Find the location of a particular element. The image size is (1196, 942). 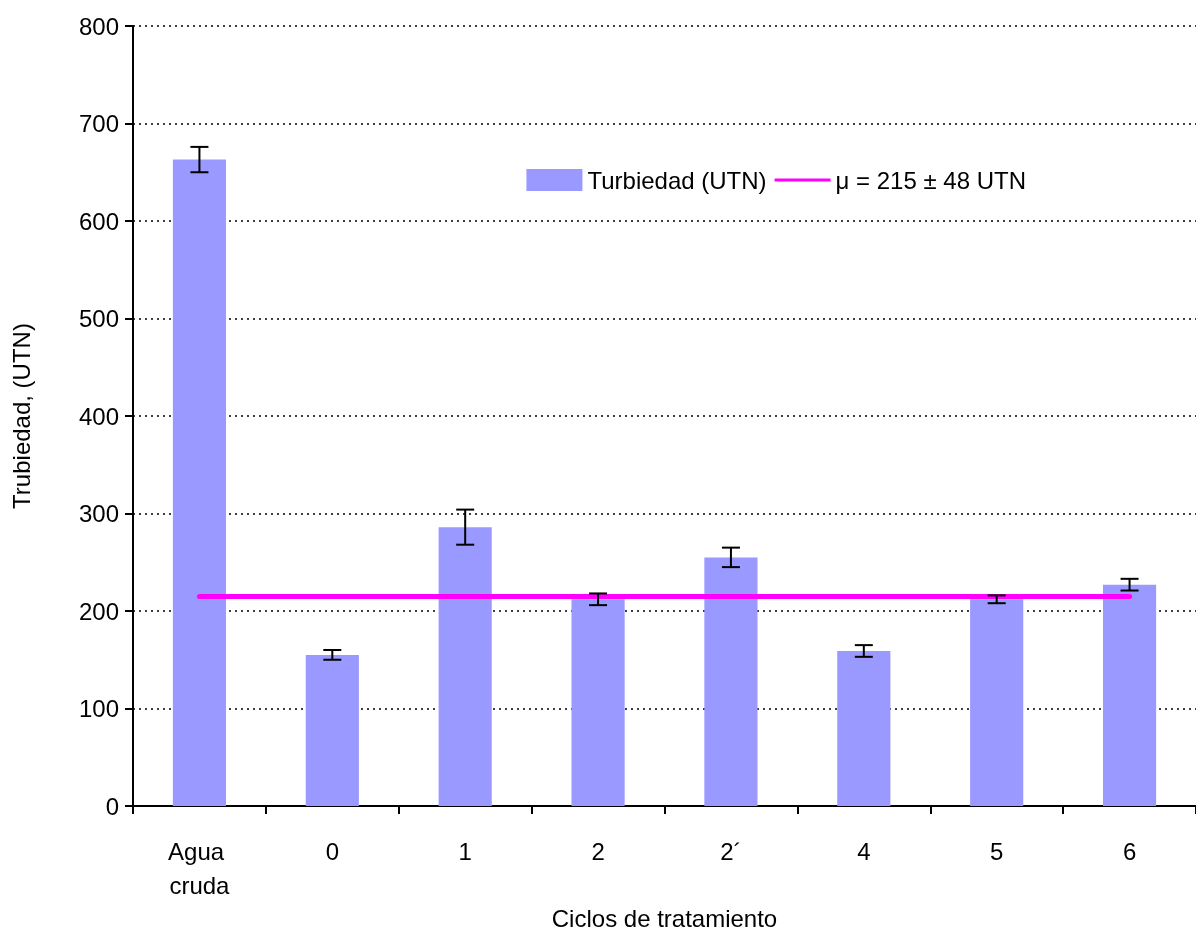

x-tick-label: 0 is located at coordinates (332, 851).